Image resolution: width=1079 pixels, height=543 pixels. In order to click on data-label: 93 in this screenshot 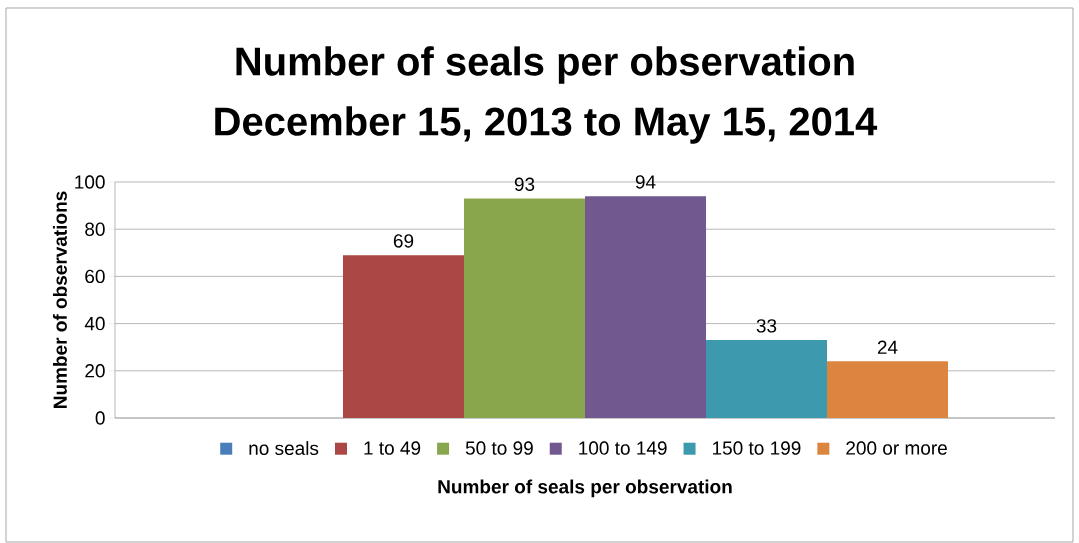, I will do `click(524, 184)`.